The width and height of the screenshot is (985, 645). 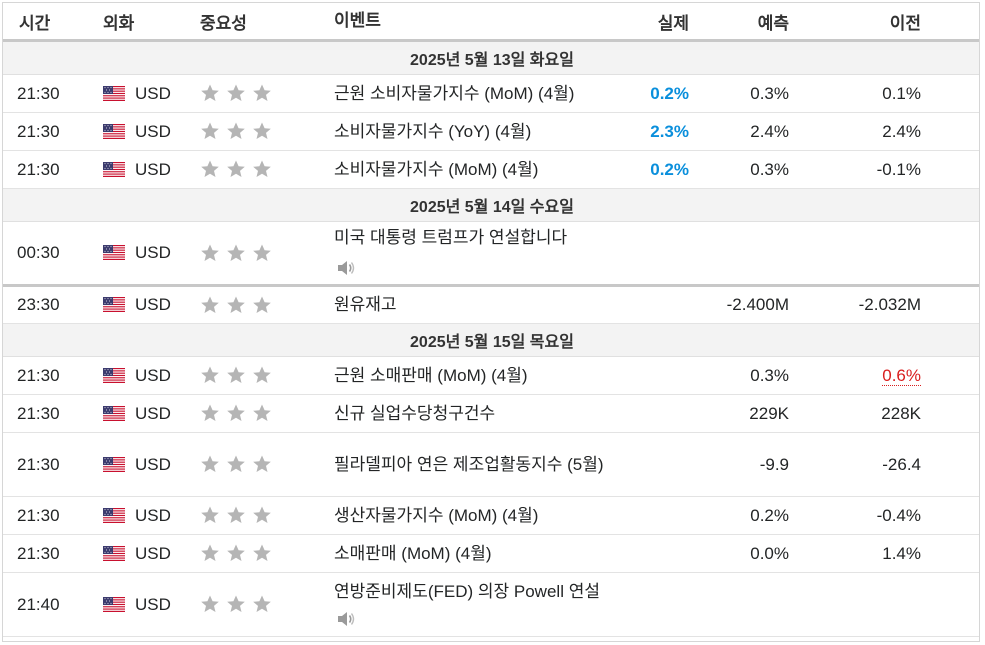 I want to click on table-row: 21:30 USD 생산자물가지수 (MoM) (4월) 0.2% -0.4%, so click(x=491, y=515).